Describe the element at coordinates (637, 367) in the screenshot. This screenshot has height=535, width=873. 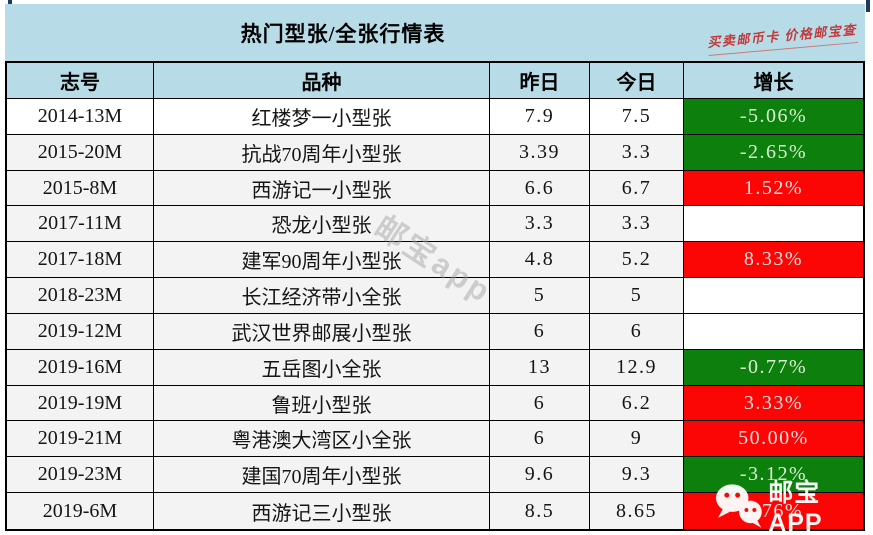
I see `cell-today: 12.9` at that location.